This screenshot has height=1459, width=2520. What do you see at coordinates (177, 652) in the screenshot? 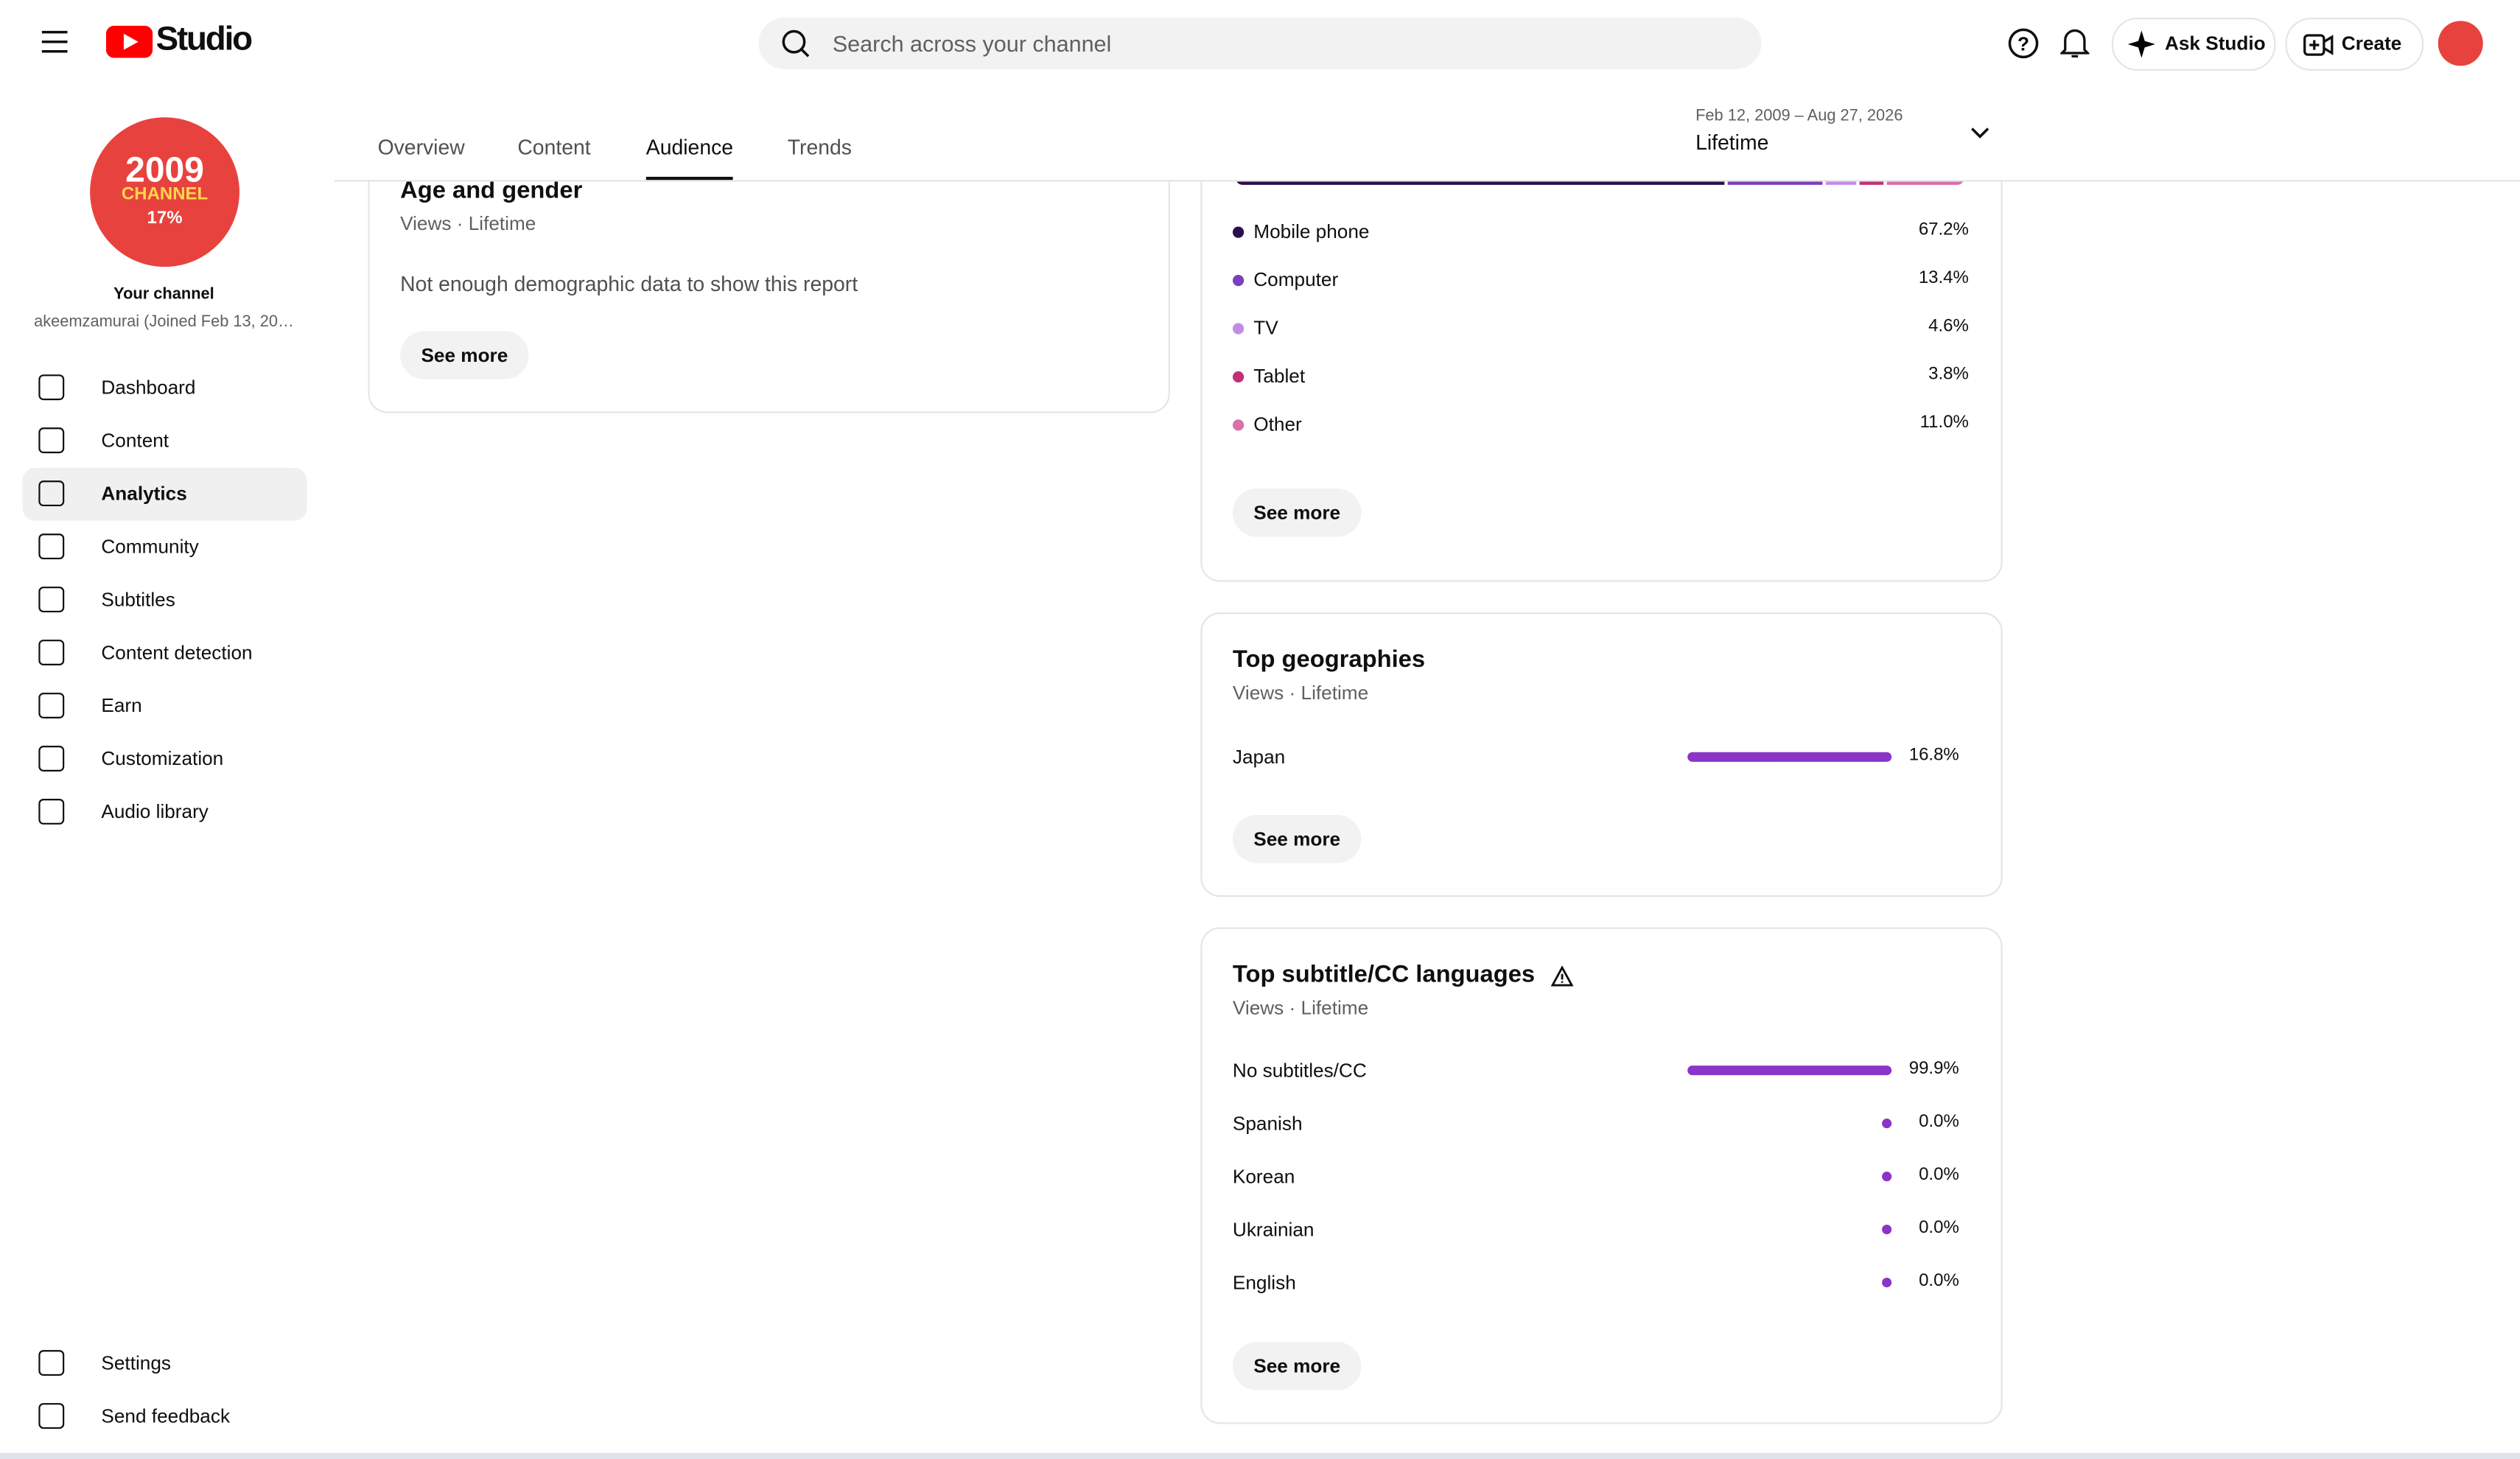
I see `nav-item: Content detection` at bounding box center [177, 652].